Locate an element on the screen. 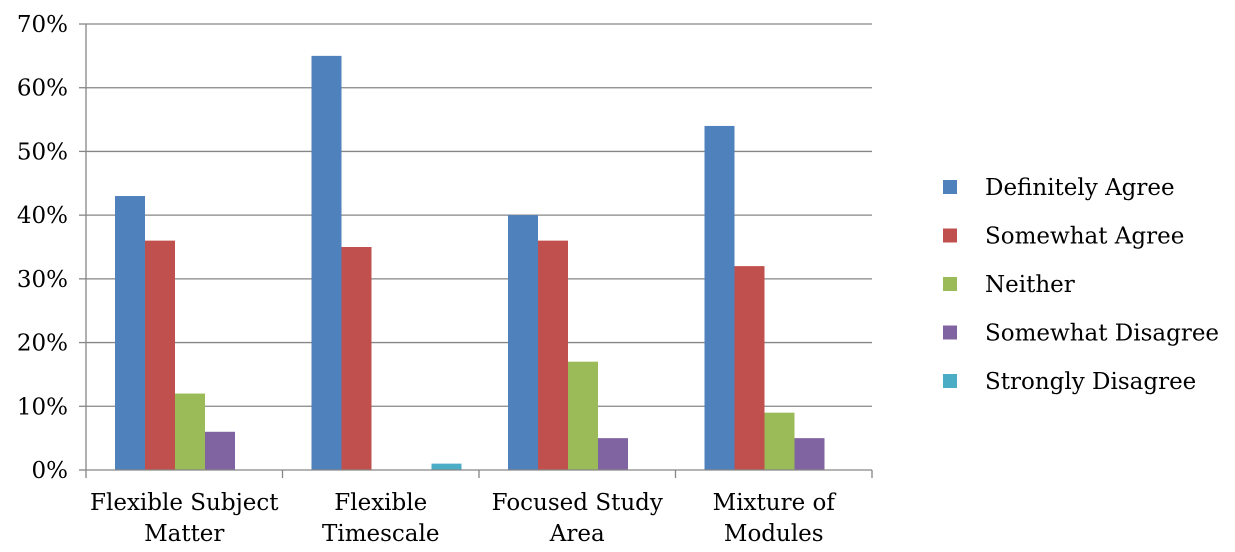 The image size is (1235, 552). legend-item: Somewhat Agree is located at coordinates (1063, 237).